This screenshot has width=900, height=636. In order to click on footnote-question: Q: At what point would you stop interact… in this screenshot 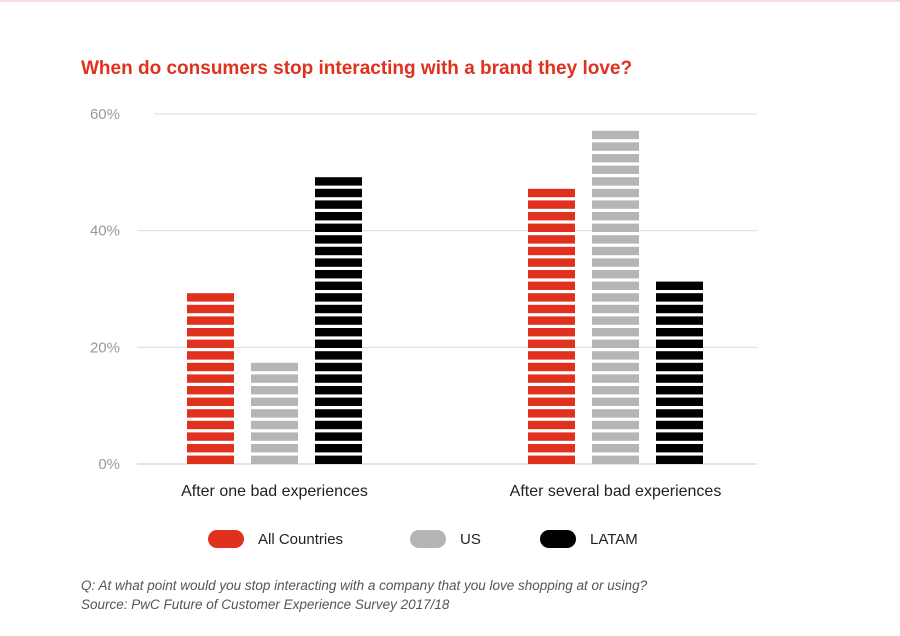, I will do `click(364, 585)`.